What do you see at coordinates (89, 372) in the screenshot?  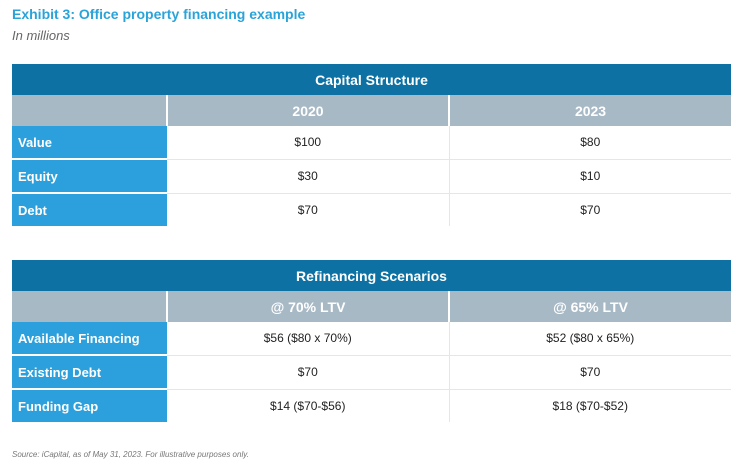 I see `row-label: Existing Debt` at bounding box center [89, 372].